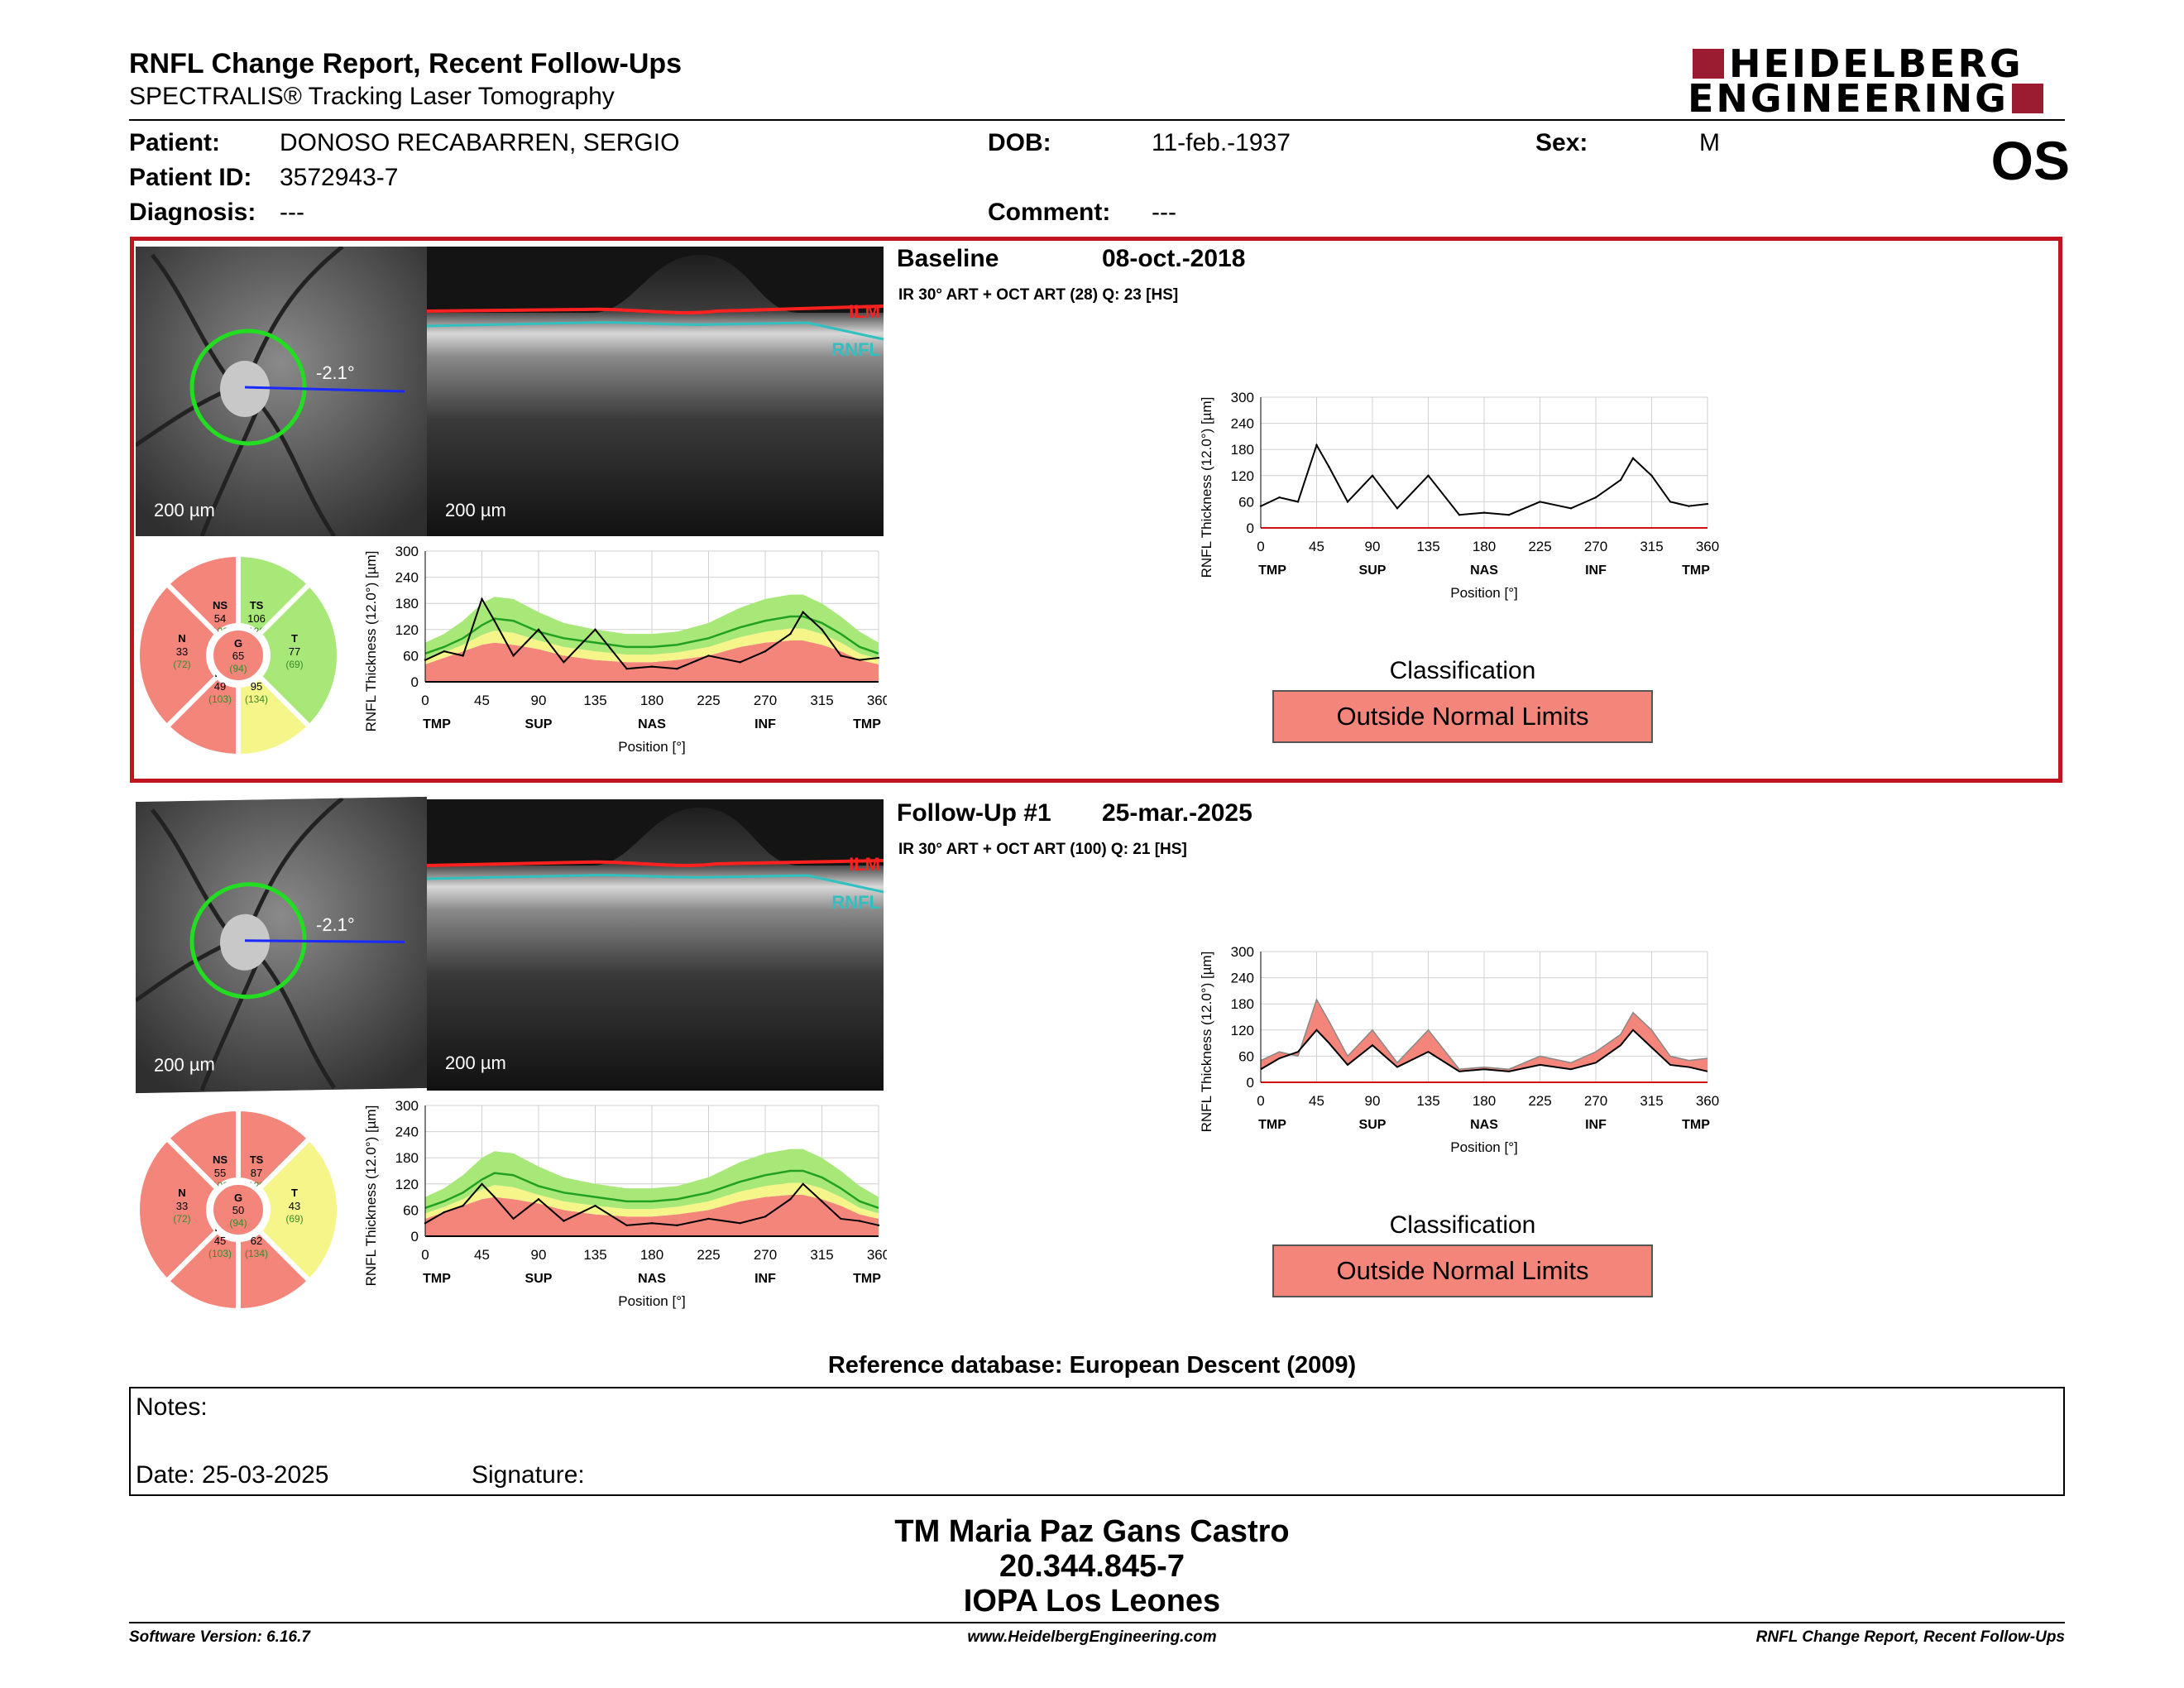 The image size is (2184, 1688). I want to click on sector-ref: (94), so click(238, 1223).